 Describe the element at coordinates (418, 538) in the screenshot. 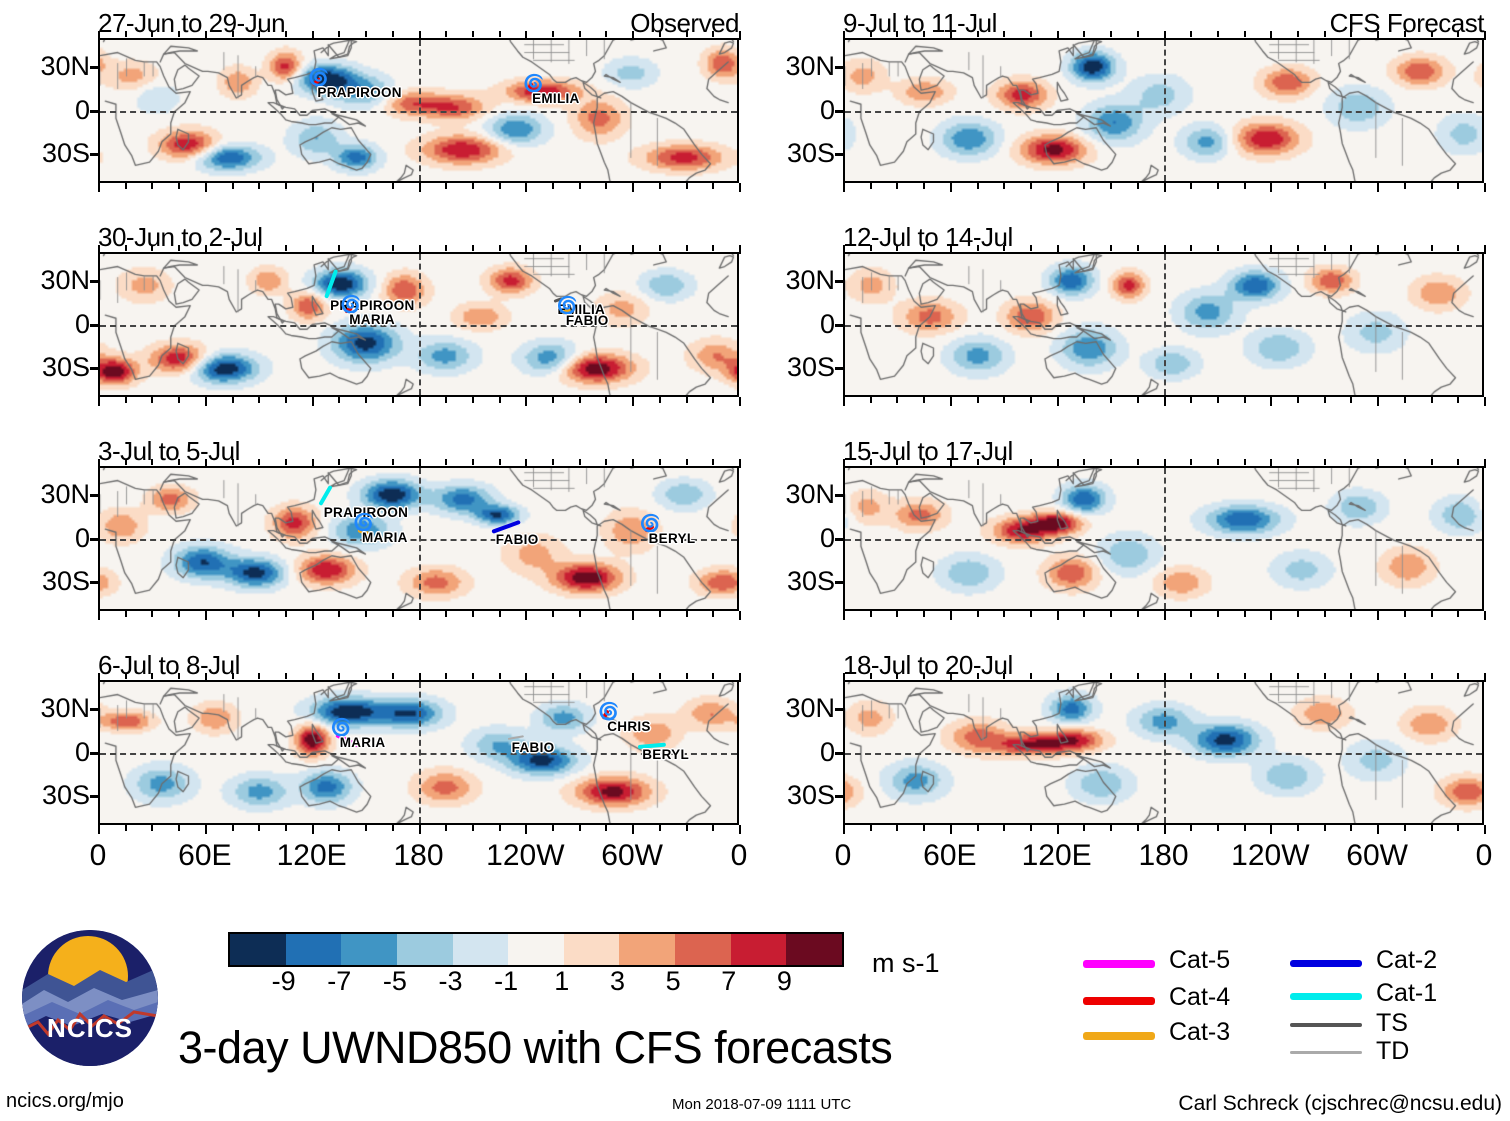

I see `map-panel-obs-3: PRAPIROON 🌀 MARIA FABIO 🌀 BERYL` at that location.